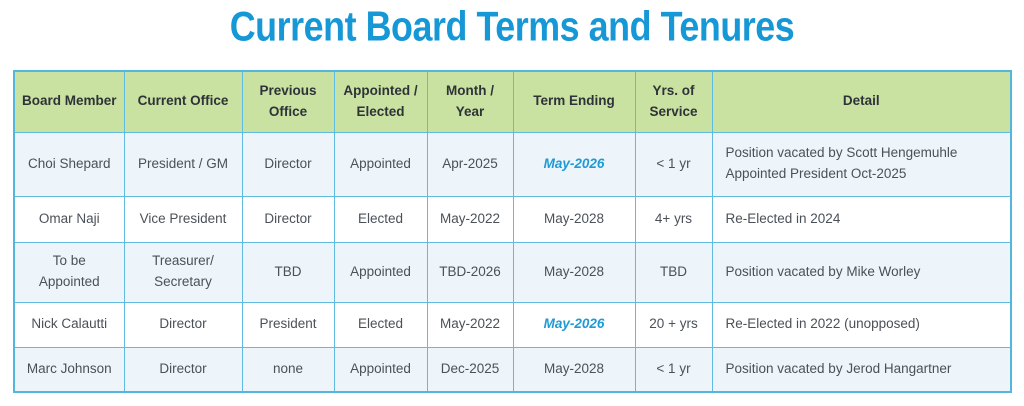  What do you see at coordinates (183, 219) in the screenshot?
I see `cell-current-office: Vice President` at bounding box center [183, 219].